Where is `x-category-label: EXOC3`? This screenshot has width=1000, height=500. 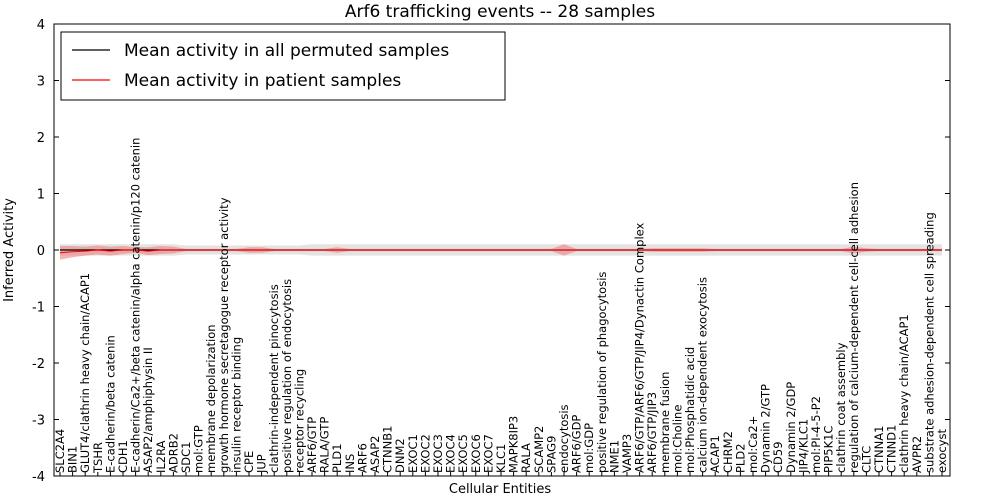 x-category-label: EXOC3 is located at coordinates (438, 453).